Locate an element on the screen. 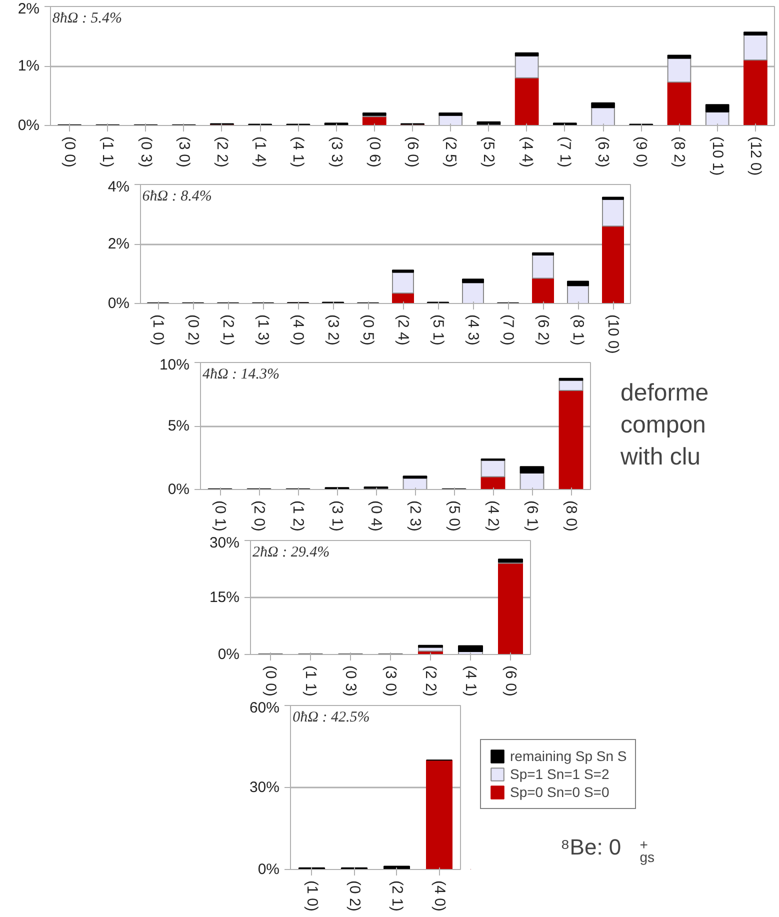 The image size is (779, 917). y-tick-label: 60% is located at coordinates (264, 708).